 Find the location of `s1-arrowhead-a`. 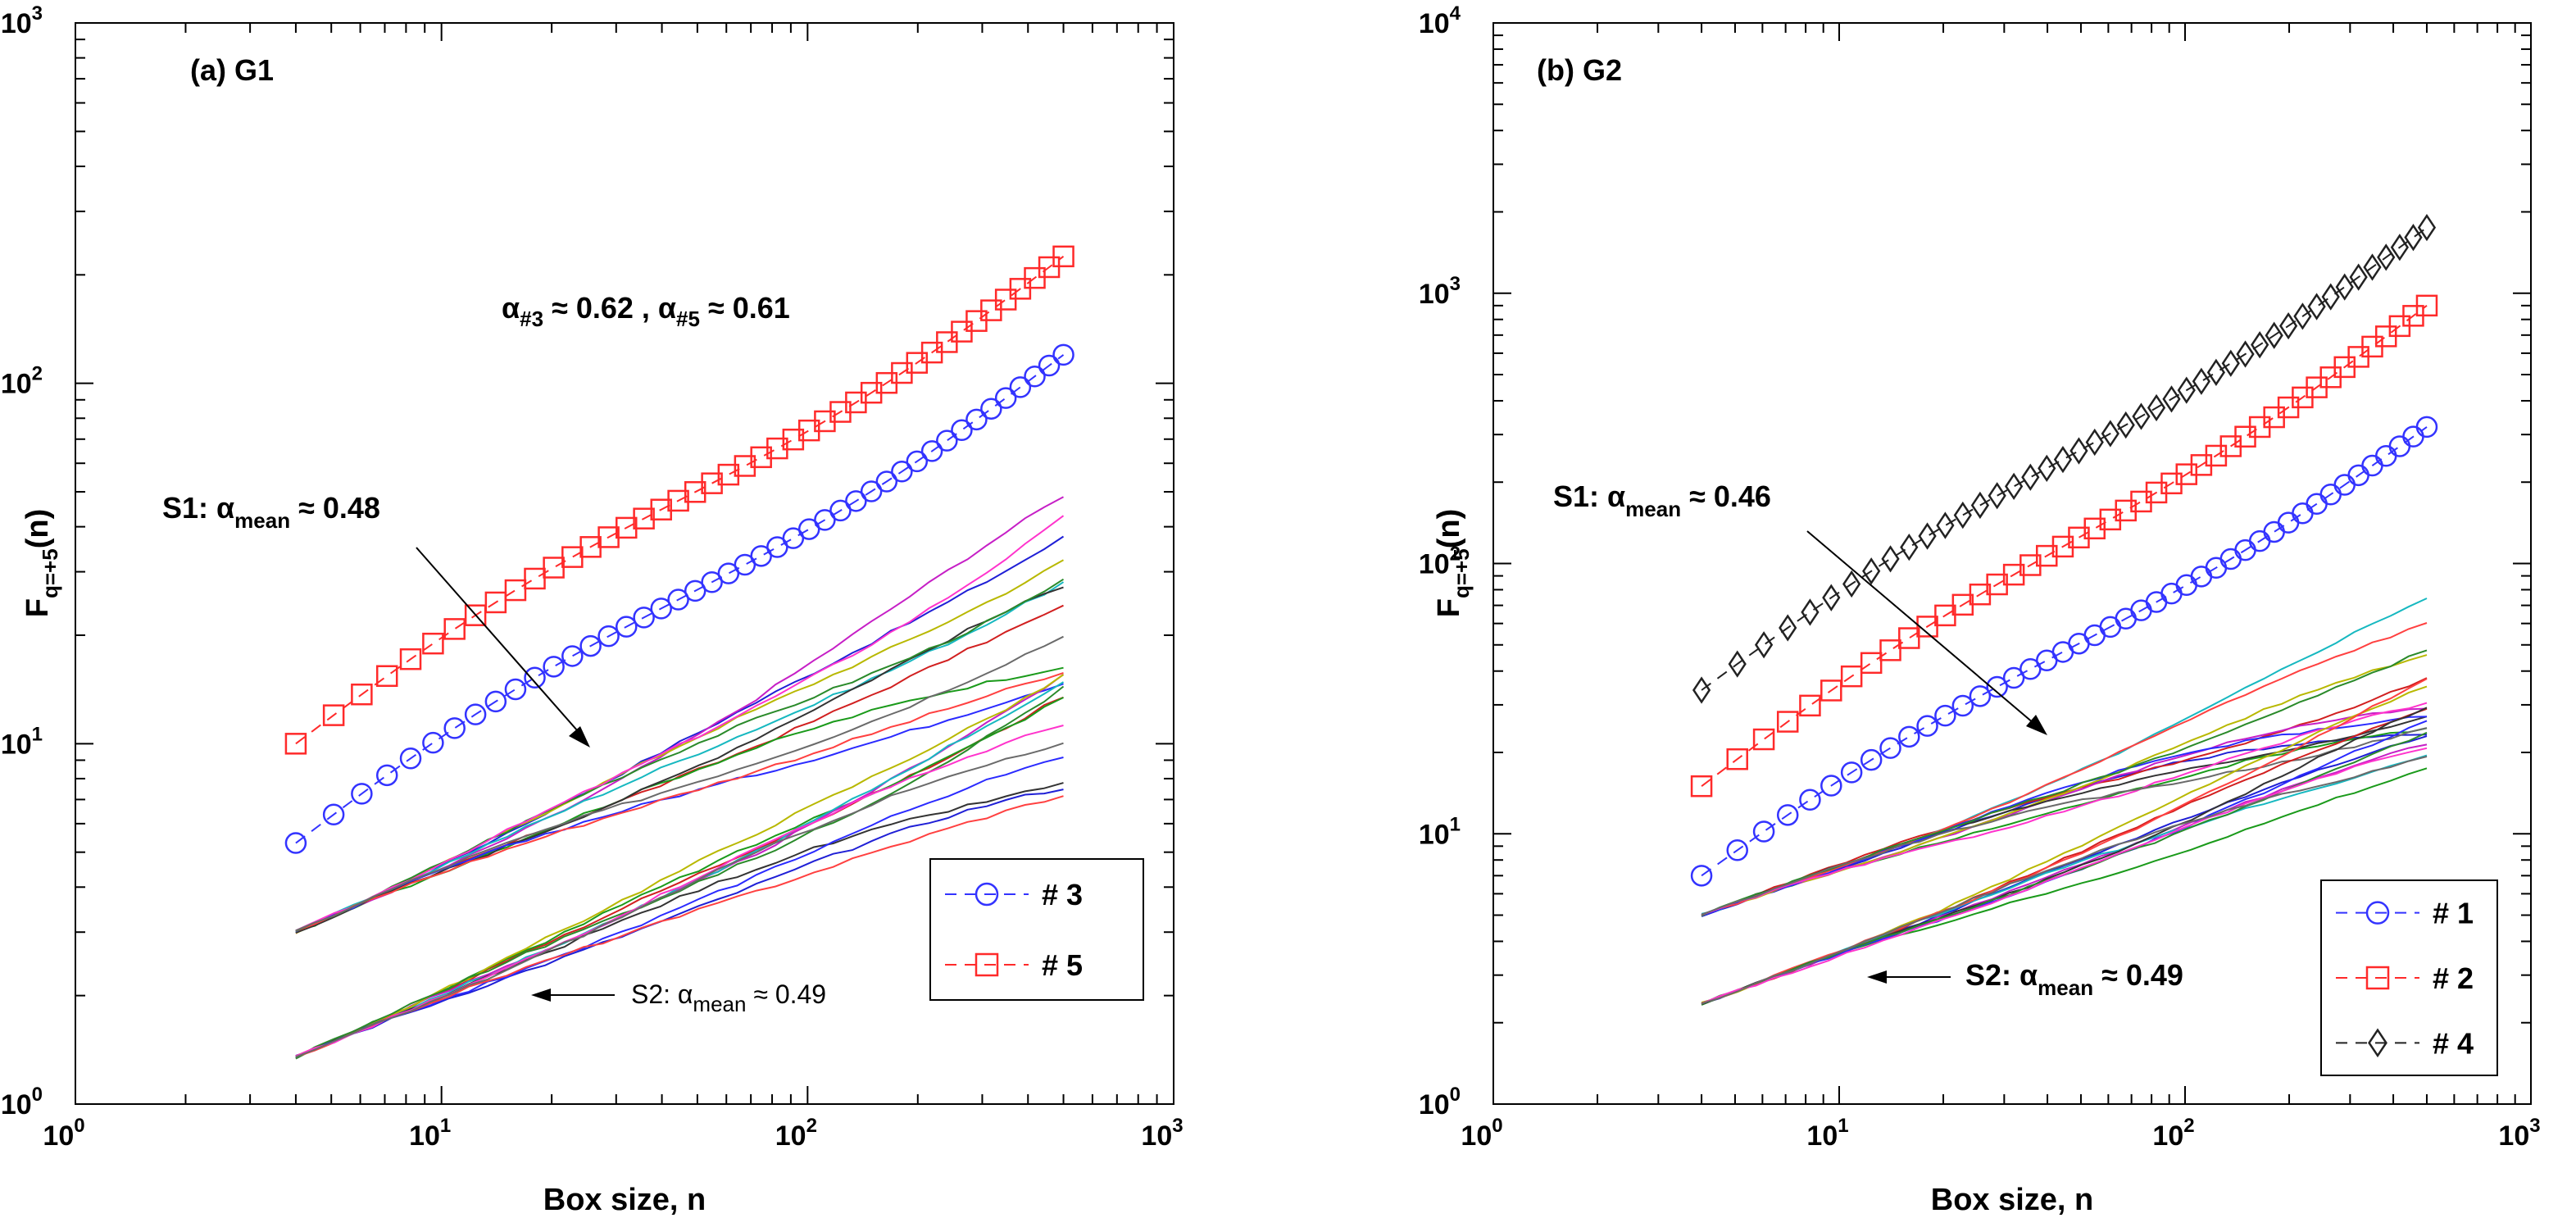

s1-arrowhead-a is located at coordinates (579, 737).